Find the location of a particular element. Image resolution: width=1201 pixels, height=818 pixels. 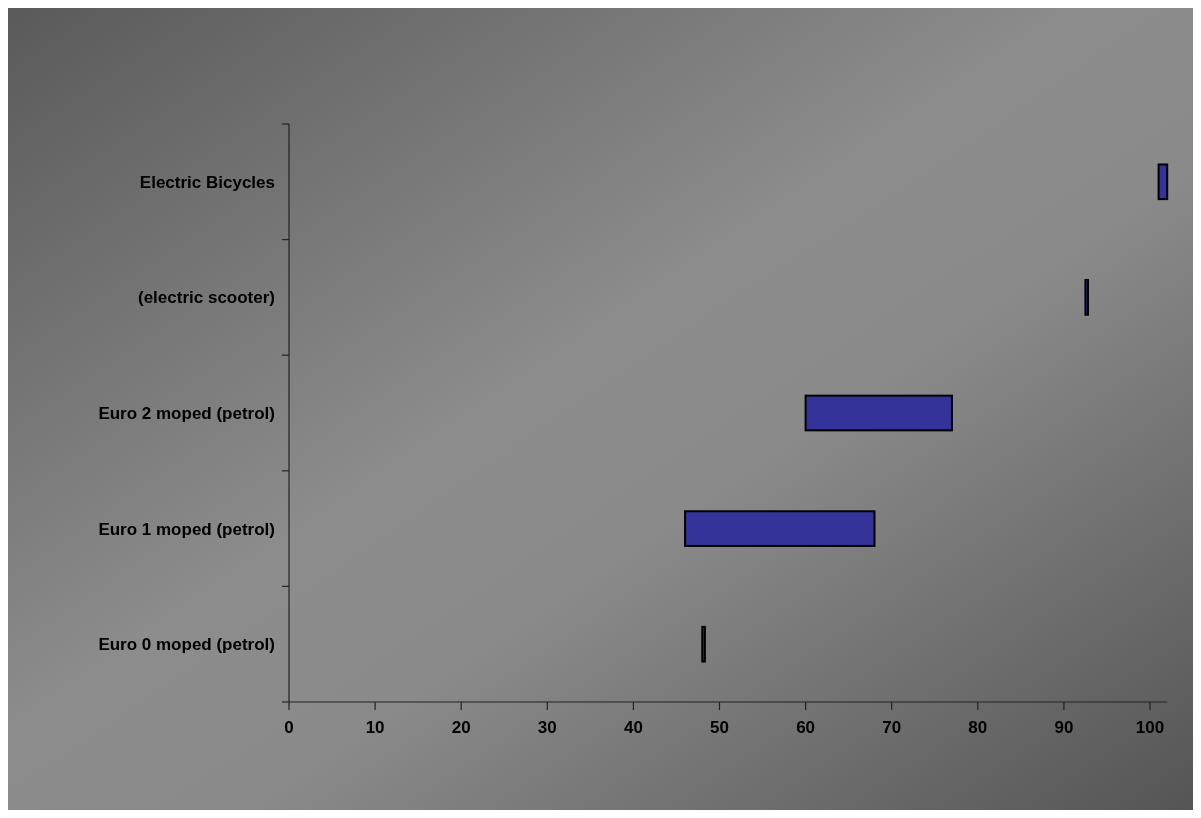

y-tick-label: Euro 1 moped (petrol) is located at coordinates (186, 529).